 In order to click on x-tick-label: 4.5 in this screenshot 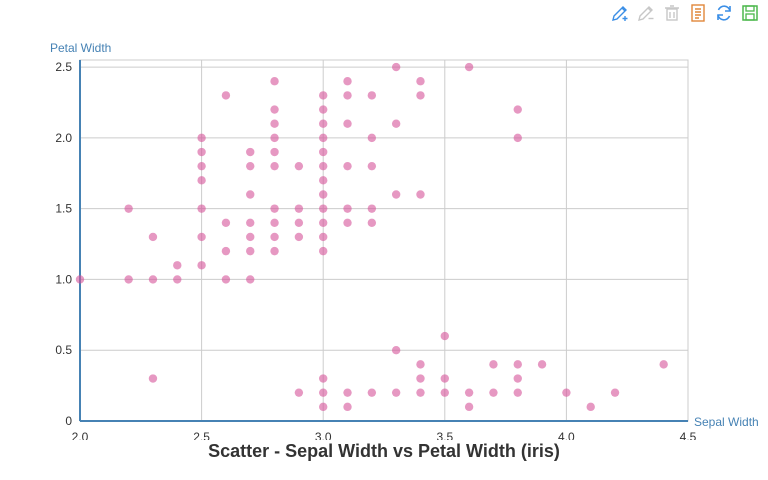, I will do `click(688, 435)`.